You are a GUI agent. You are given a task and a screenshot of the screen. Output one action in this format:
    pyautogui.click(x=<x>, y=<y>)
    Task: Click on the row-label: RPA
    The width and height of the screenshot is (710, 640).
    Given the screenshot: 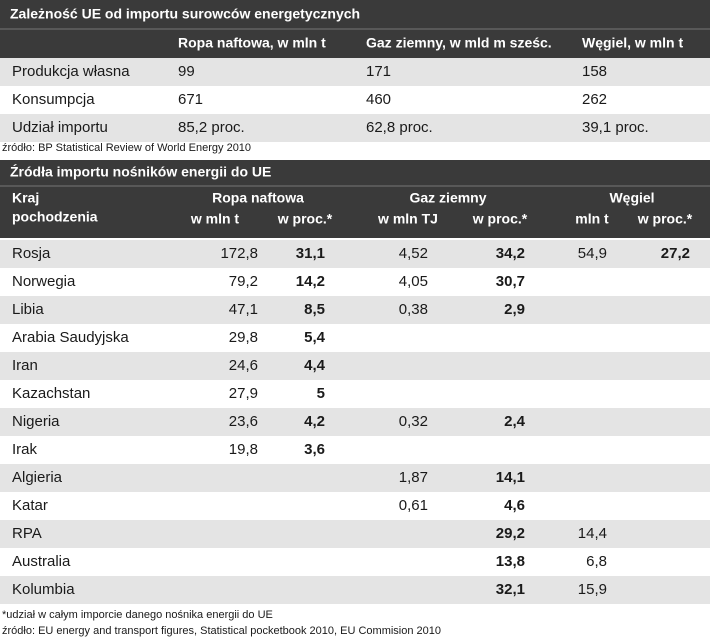 What is the action you would take?
    pyautogui.click(x=27, y=533)
    